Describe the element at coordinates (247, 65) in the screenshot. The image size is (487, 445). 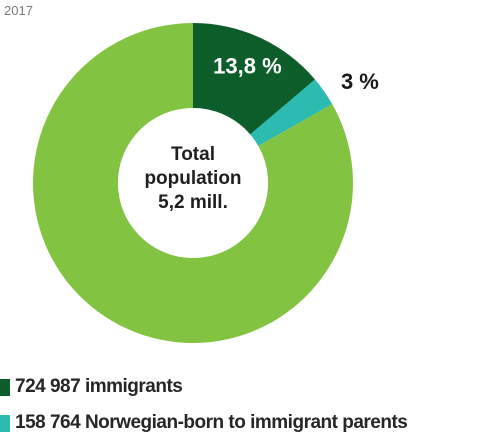
I see `slice-label-1: 13,8 %` at that location.